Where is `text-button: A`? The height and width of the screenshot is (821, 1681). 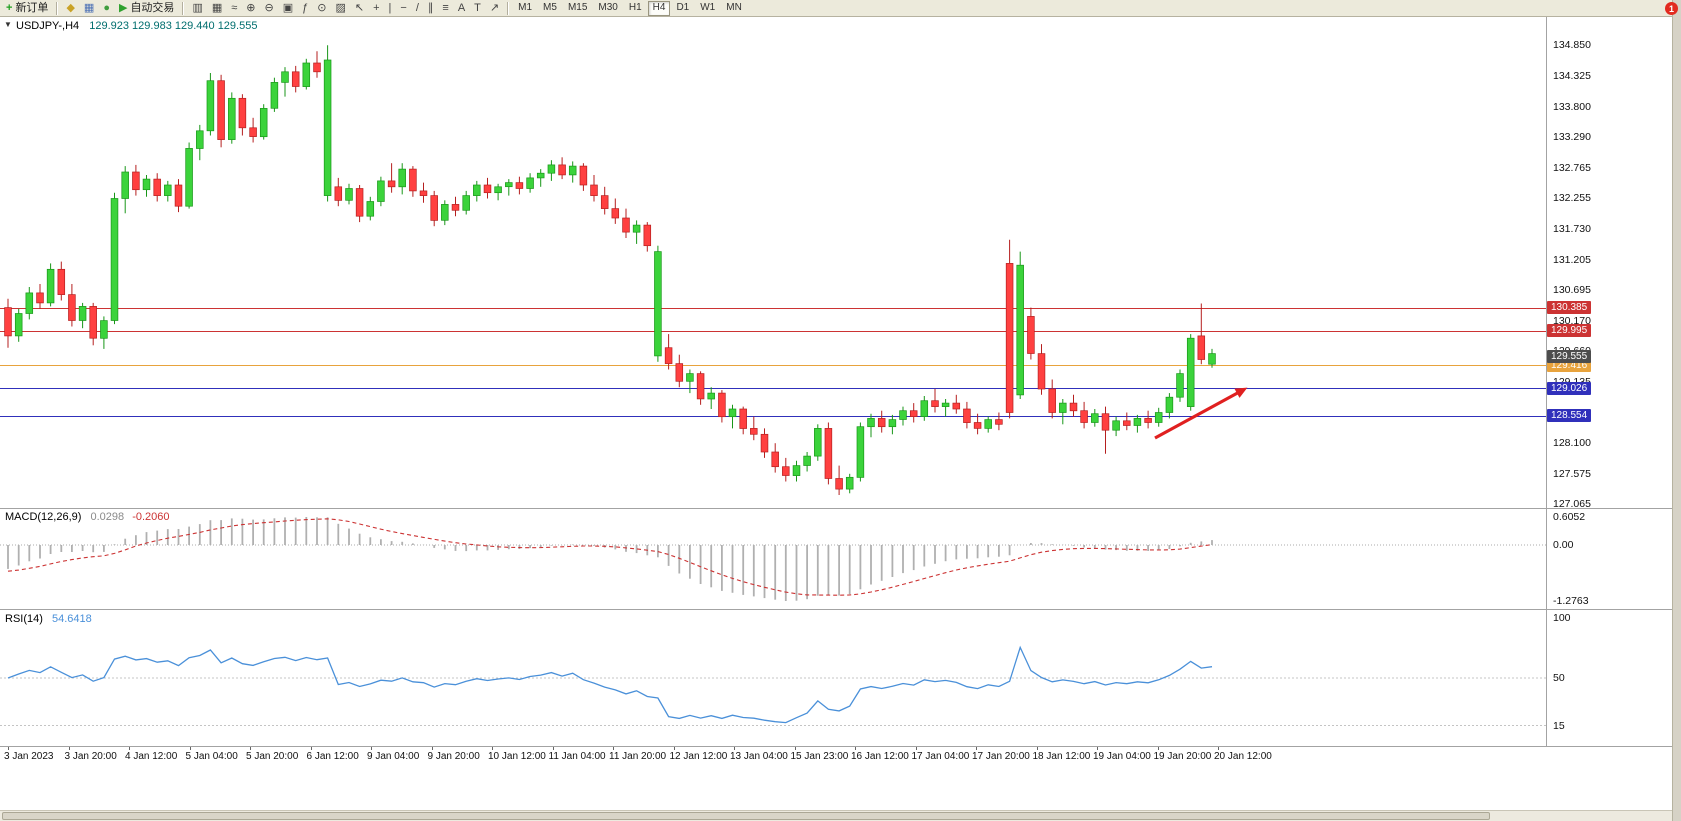 text-button: A is located at coordinates (461, 8).